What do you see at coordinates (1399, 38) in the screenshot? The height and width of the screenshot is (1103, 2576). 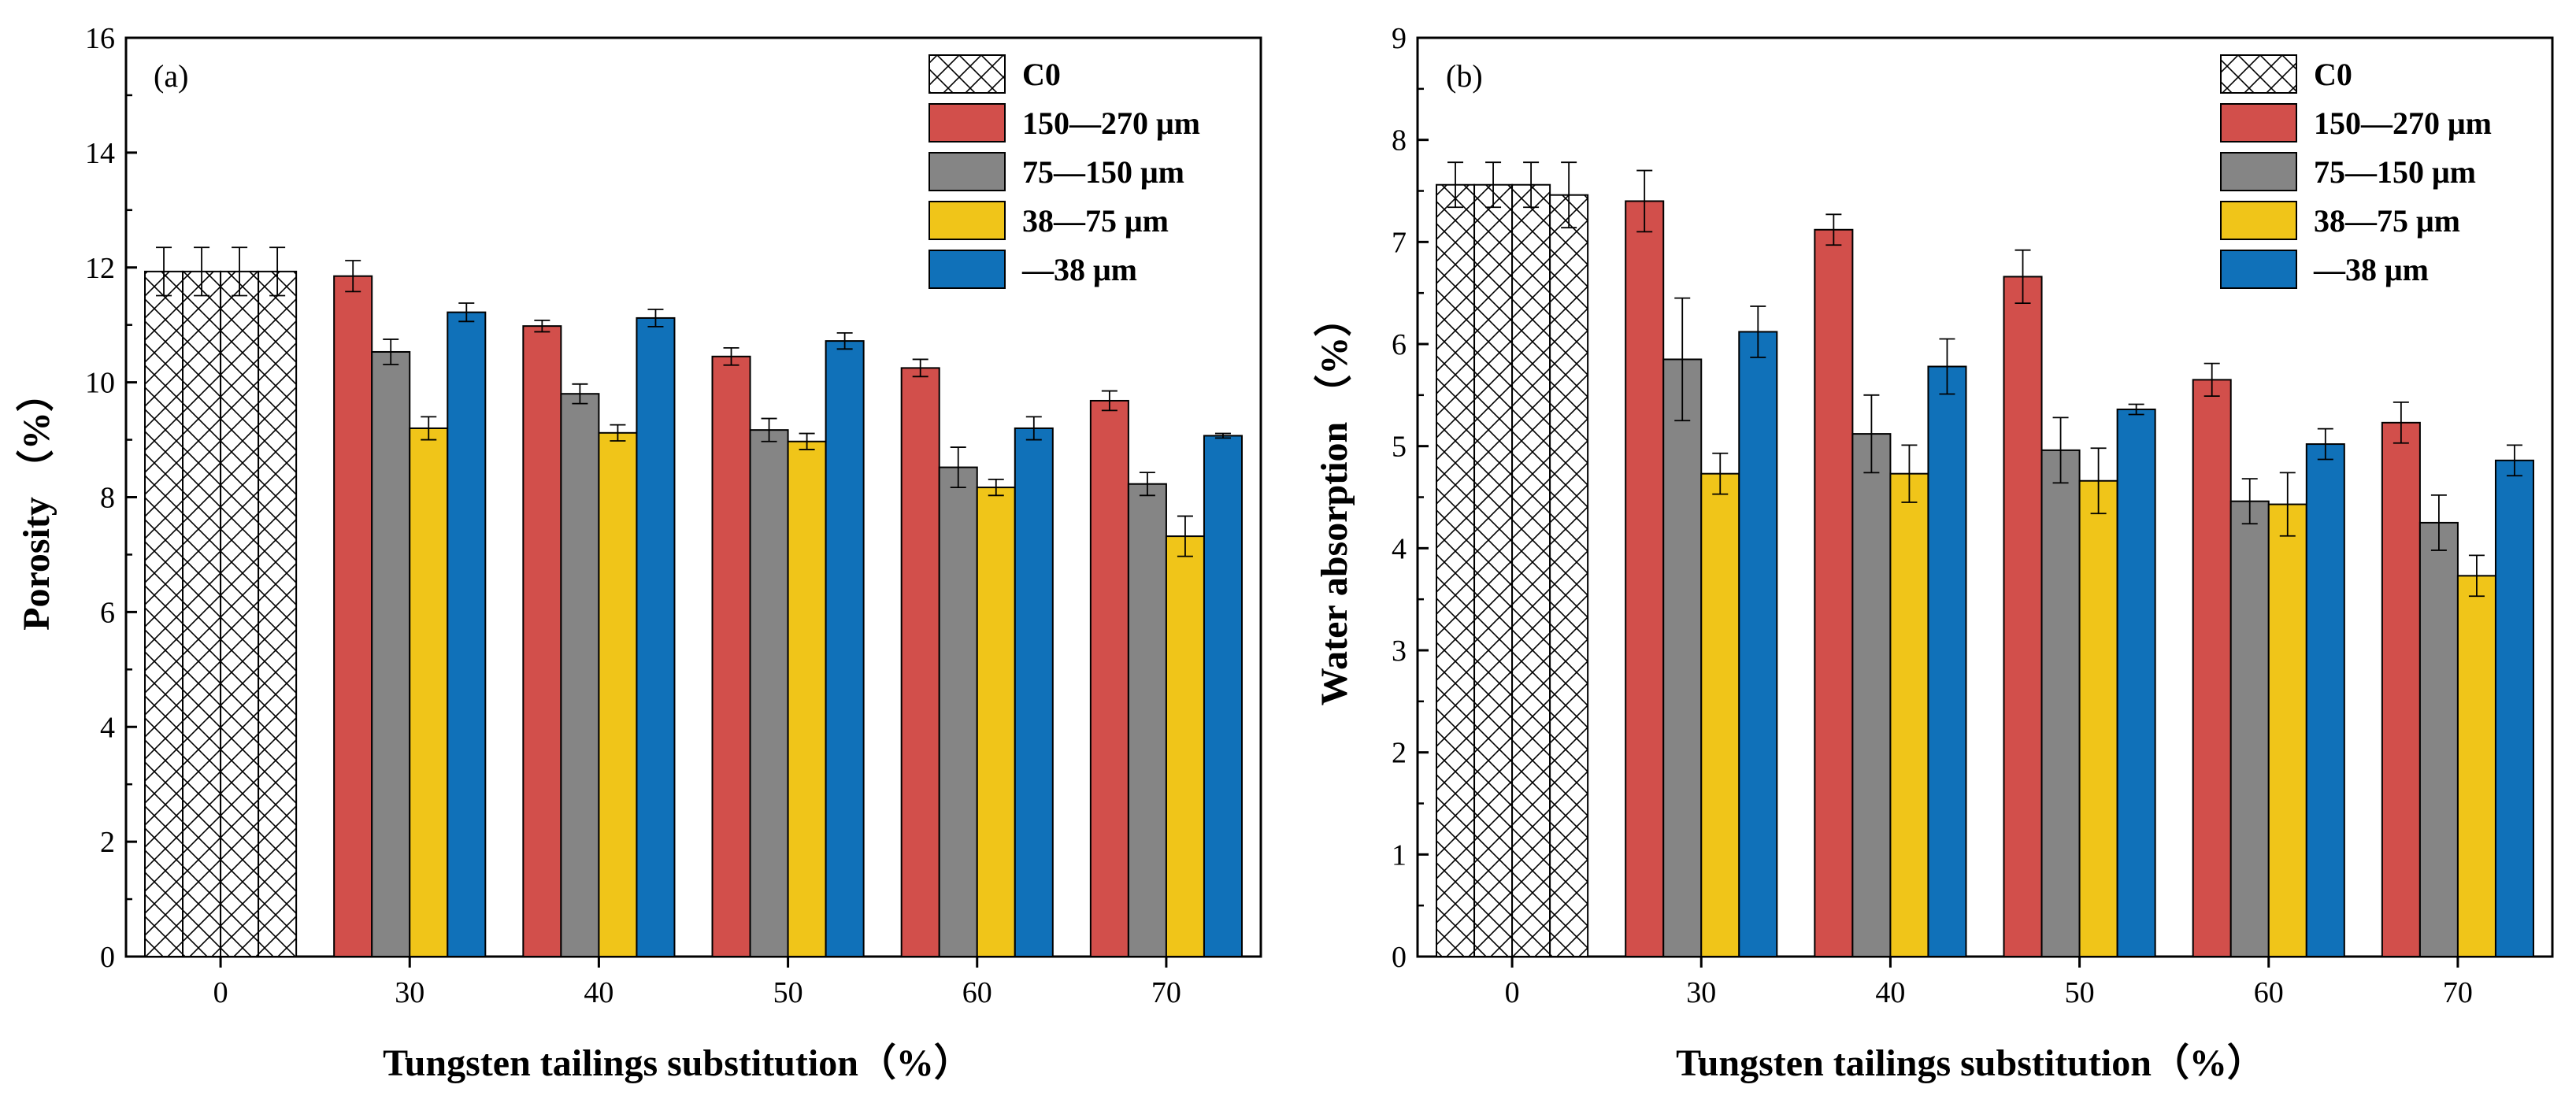 I see `y-tick-label: 9` at bounding box center [1399, 38].